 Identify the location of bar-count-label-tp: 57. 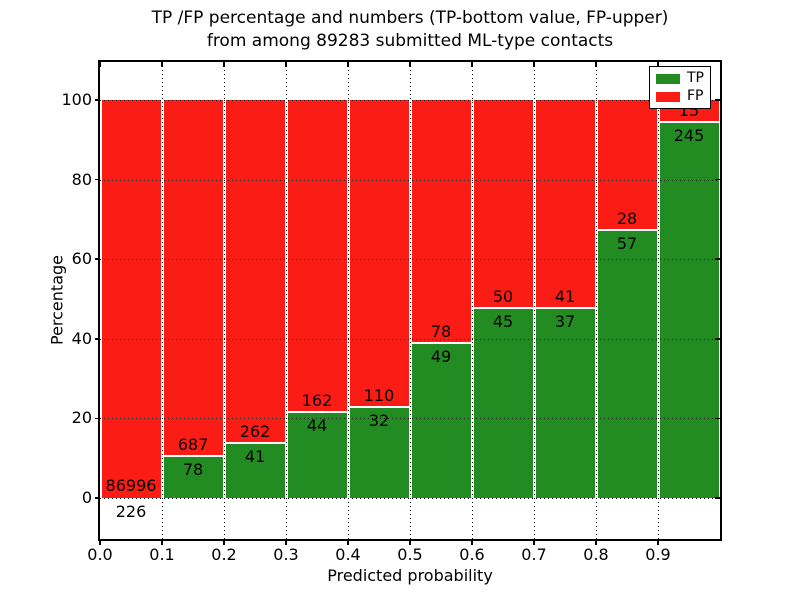
(627, 244).